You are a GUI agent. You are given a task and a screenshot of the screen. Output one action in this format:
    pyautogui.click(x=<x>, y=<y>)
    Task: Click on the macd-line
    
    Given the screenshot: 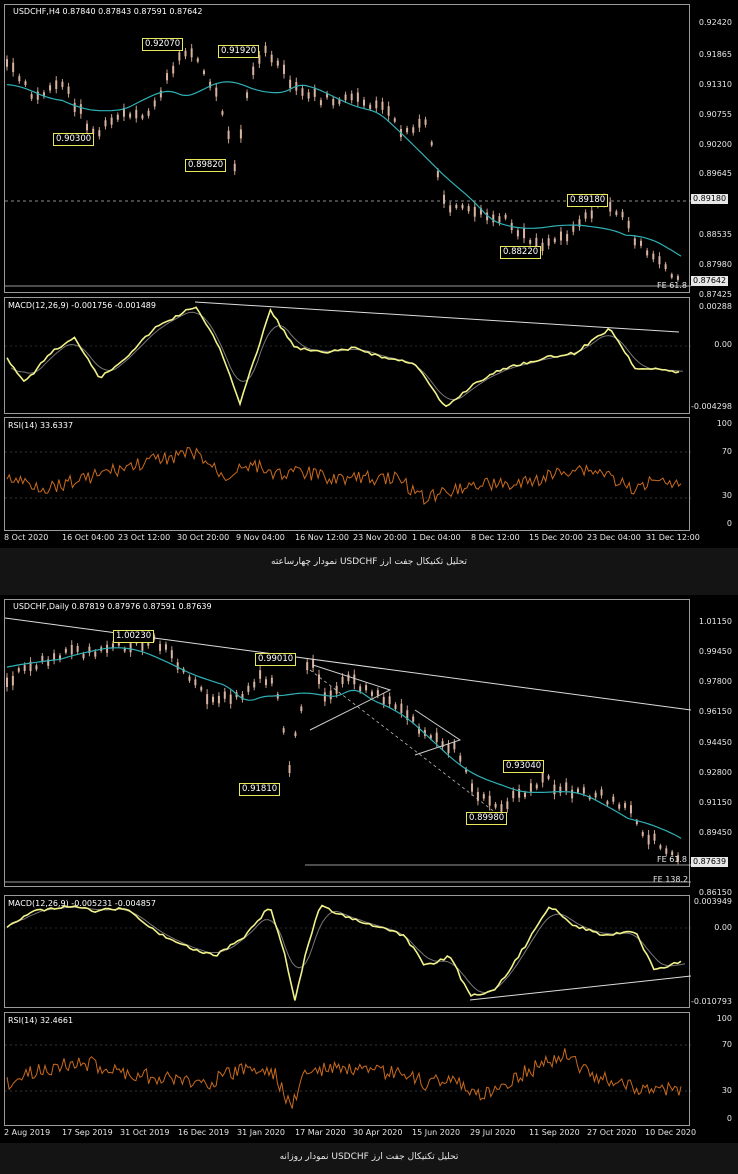 What is the action you would take?
    pyautogui.click(x=344, y=952)
    